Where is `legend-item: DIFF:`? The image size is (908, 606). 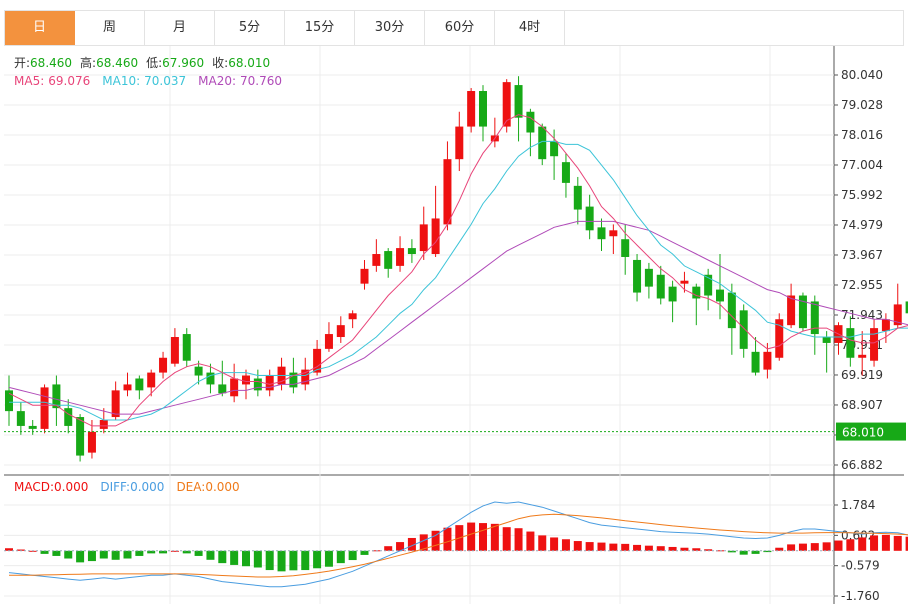 legend-item: DIFF: is located at coordinates (115, 487).